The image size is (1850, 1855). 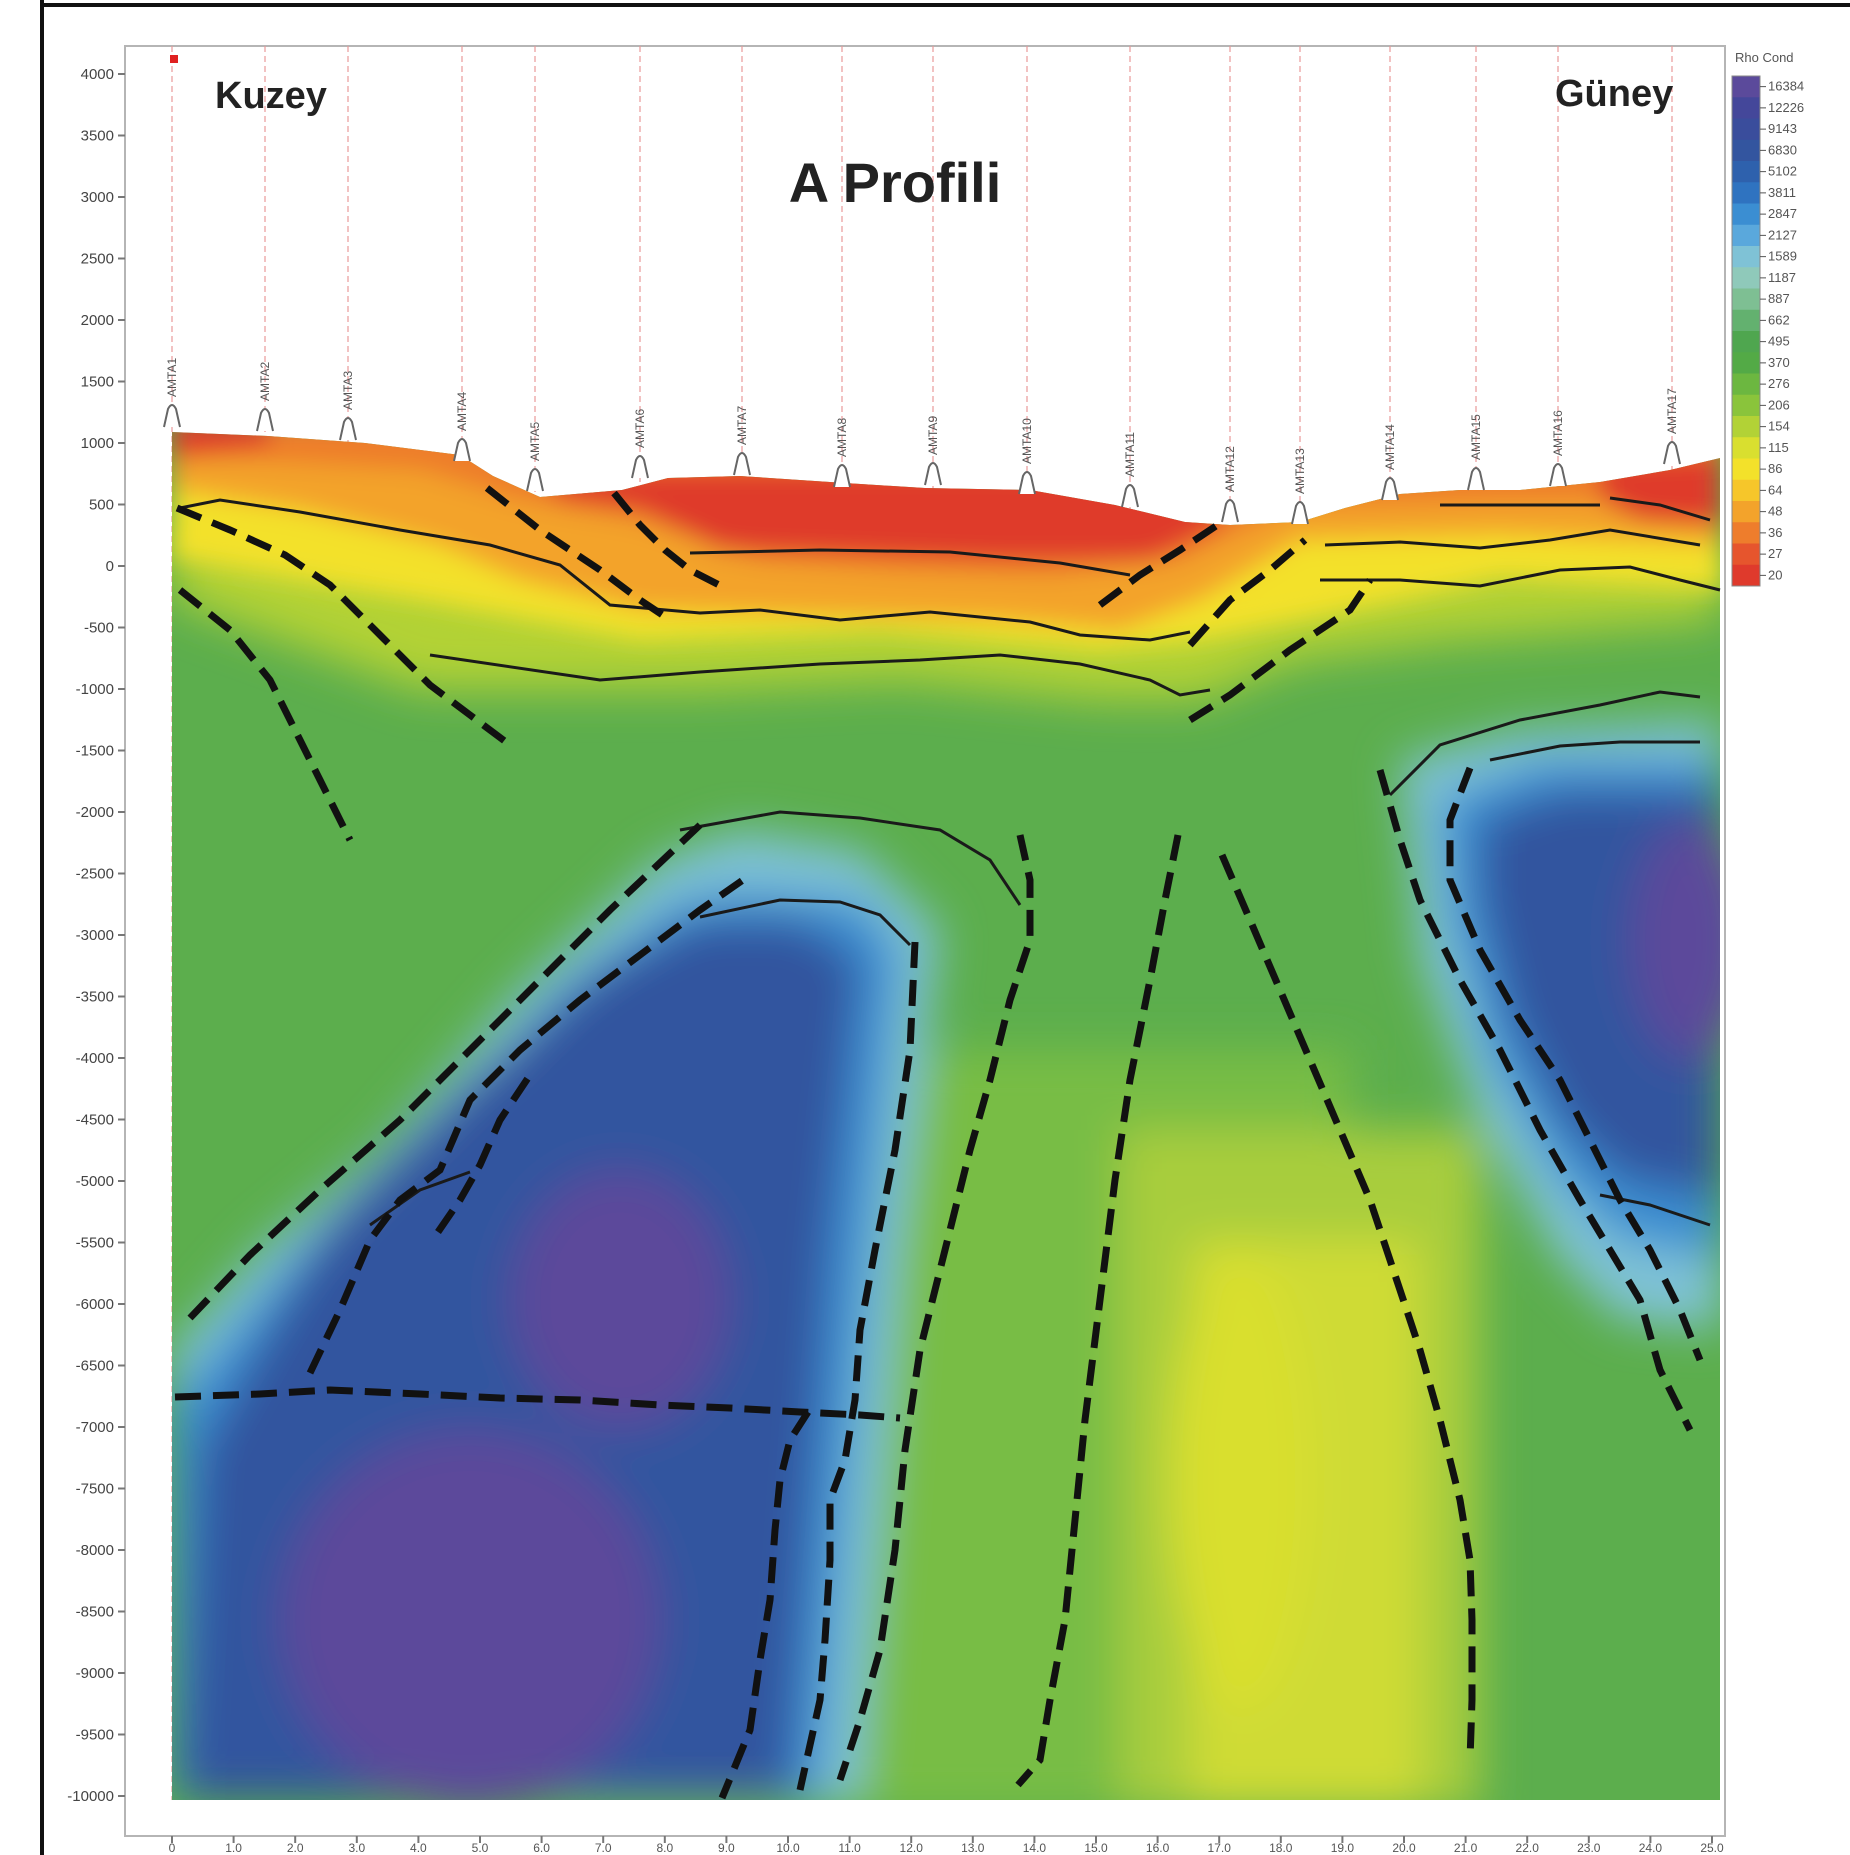 What do you see at coordinates (95, 1181) in the screenshot?
I see `y-tick-label: -5000` at bounding box center [95, 1181].